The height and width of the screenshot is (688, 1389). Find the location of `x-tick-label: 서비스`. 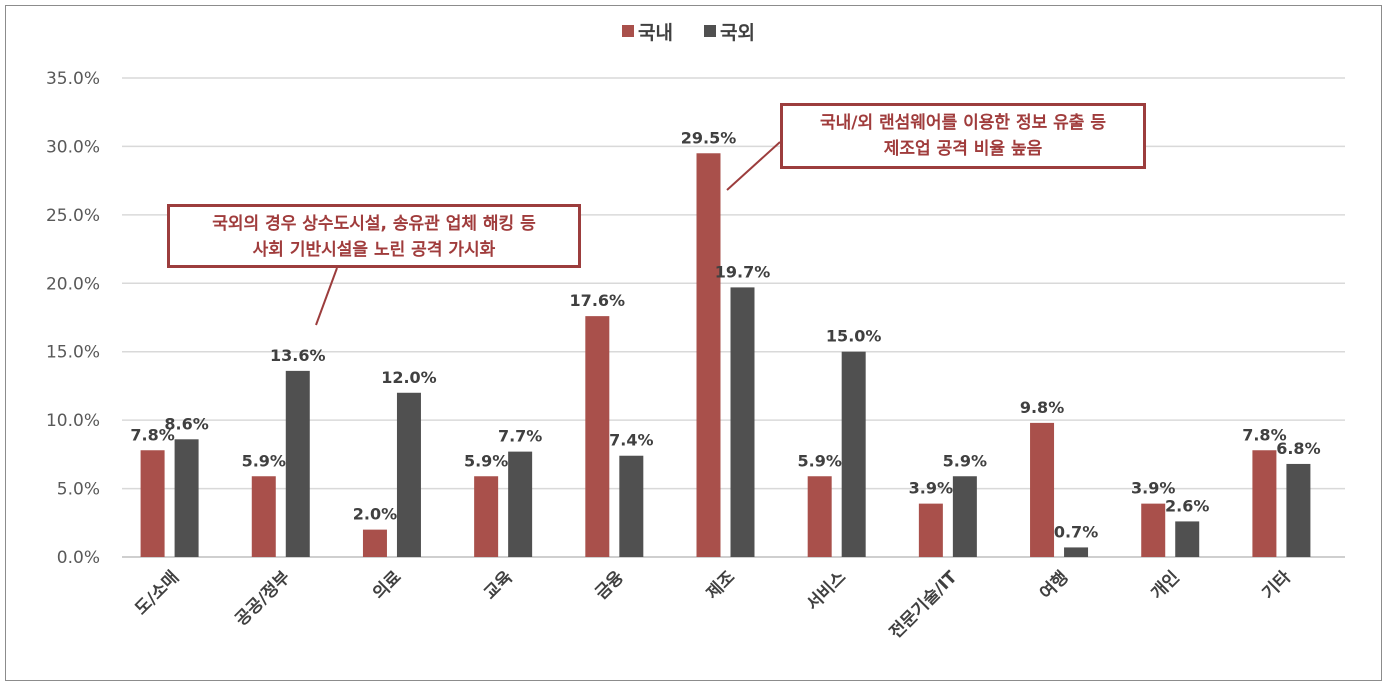

x-tick-label: 서비스 is located at coordinates (827, 591).